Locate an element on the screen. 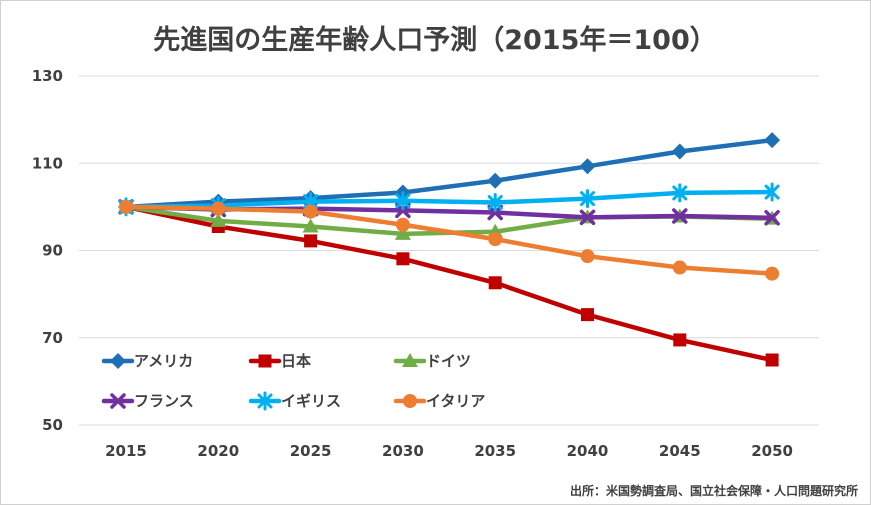 Image resolution: width=871 pixels, height=505 pixels. y-tick-label-110: 110 is located at coordinates (47, 163).